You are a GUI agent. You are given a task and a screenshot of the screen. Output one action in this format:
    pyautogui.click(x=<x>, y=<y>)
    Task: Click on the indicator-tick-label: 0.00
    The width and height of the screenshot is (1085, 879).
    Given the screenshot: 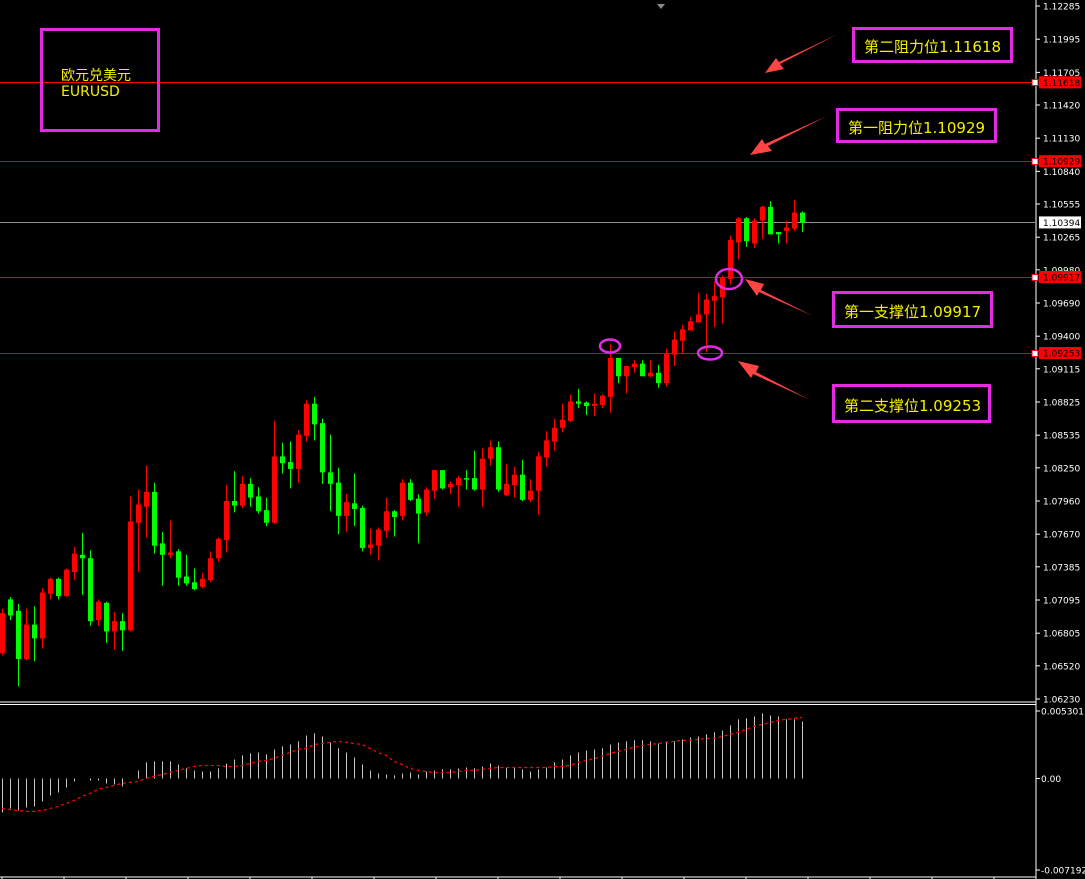 What is the action you would take?
    pyautogui.click(x=1051, y=780)
    